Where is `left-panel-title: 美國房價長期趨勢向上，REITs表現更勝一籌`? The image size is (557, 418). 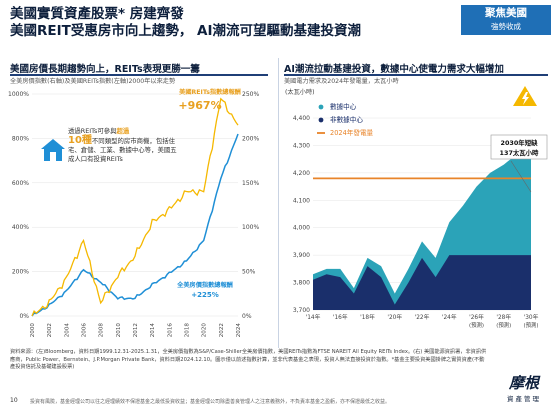 left-panel-title: 美國房價長期趨勢向上，REITs表現更勝一籌 is located at coordinates (105, 69).